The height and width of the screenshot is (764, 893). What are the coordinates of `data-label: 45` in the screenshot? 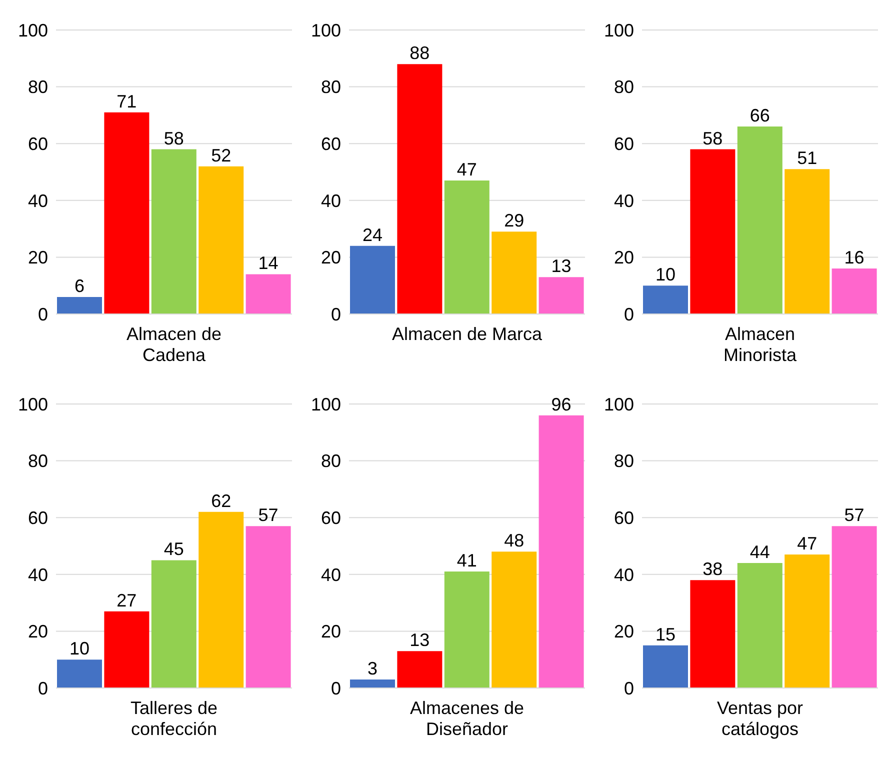 It's located at (174, 549).